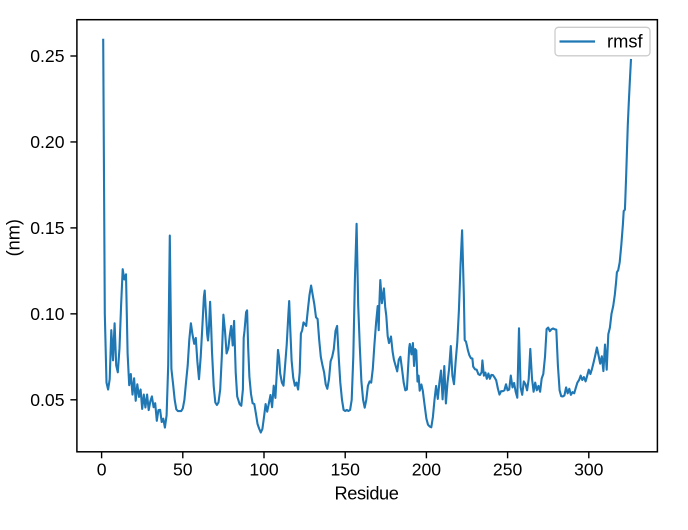 This screenshot has height=530, width=688. Describe the element at coordinates (346, 469) in the screenshot. I see `svg-text: 150` at that location.